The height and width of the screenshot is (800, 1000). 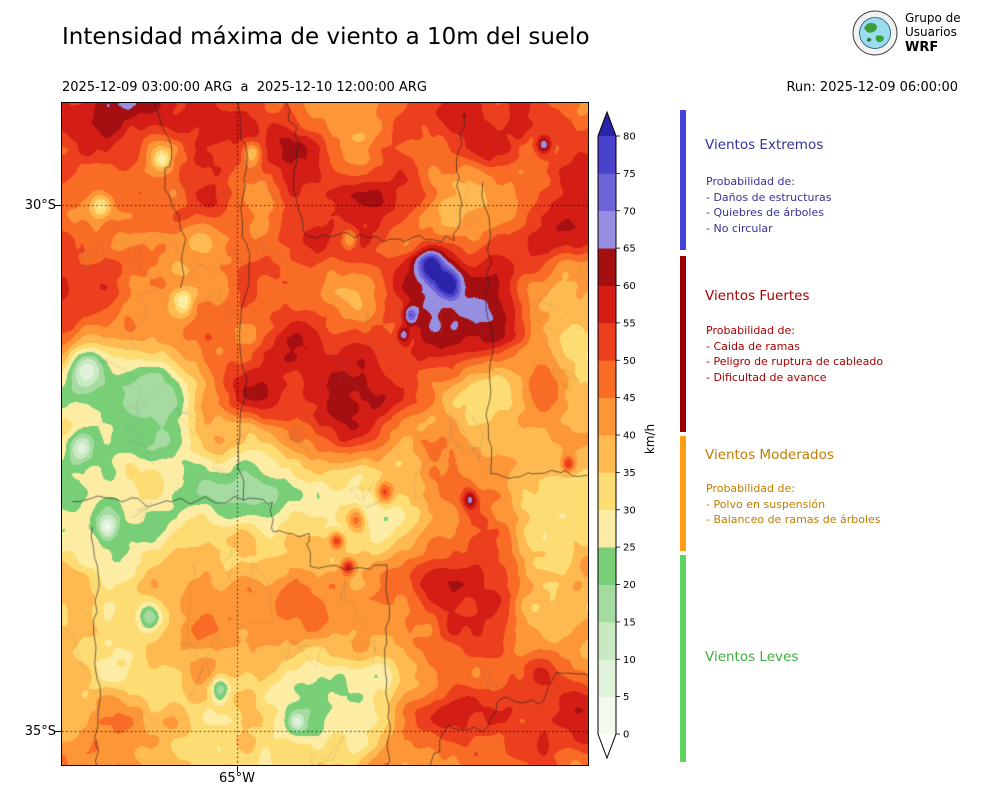 I want to click on legend-item: - Caida de ramas, so click(x=753, y=346).